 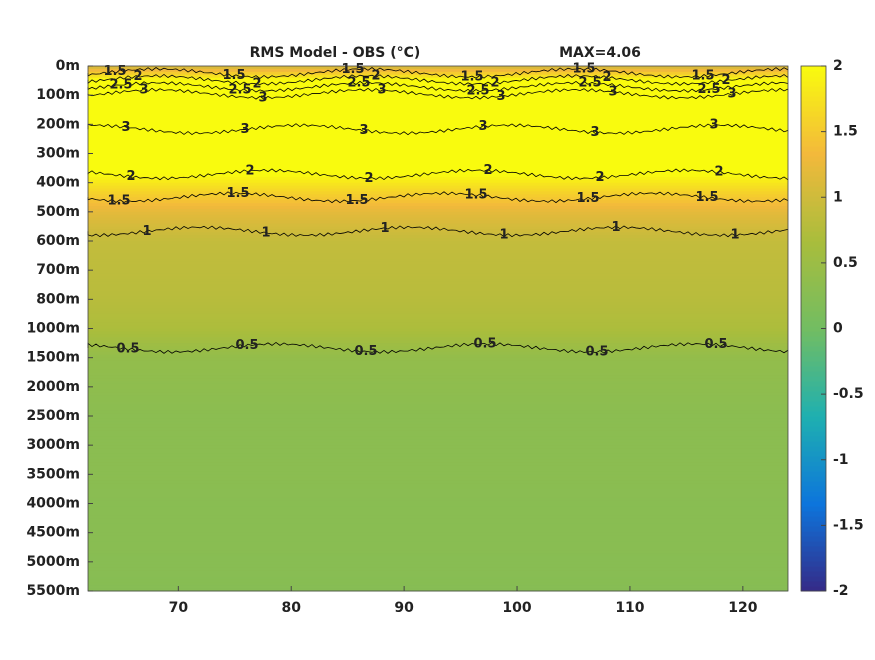 What do you see at coordinates (53, 387) in the screenshot?
I see `y-tick-label: 2000m` at bounding box center [53, 387].